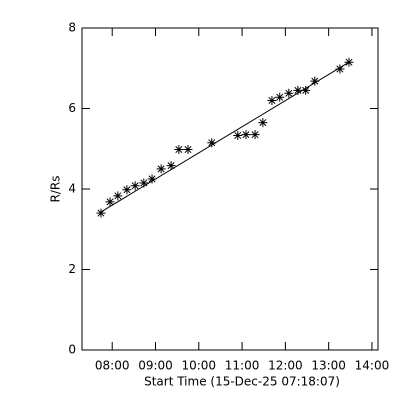 The image size is (400, 400). I want to click on x-tick-label: 11:00, so click(242, 366).